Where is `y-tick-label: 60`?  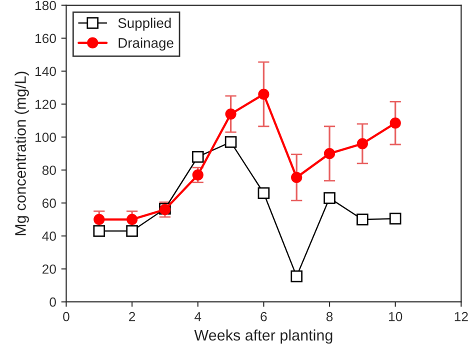
y-tick-label: 60 is located at coordinates (49, 203).